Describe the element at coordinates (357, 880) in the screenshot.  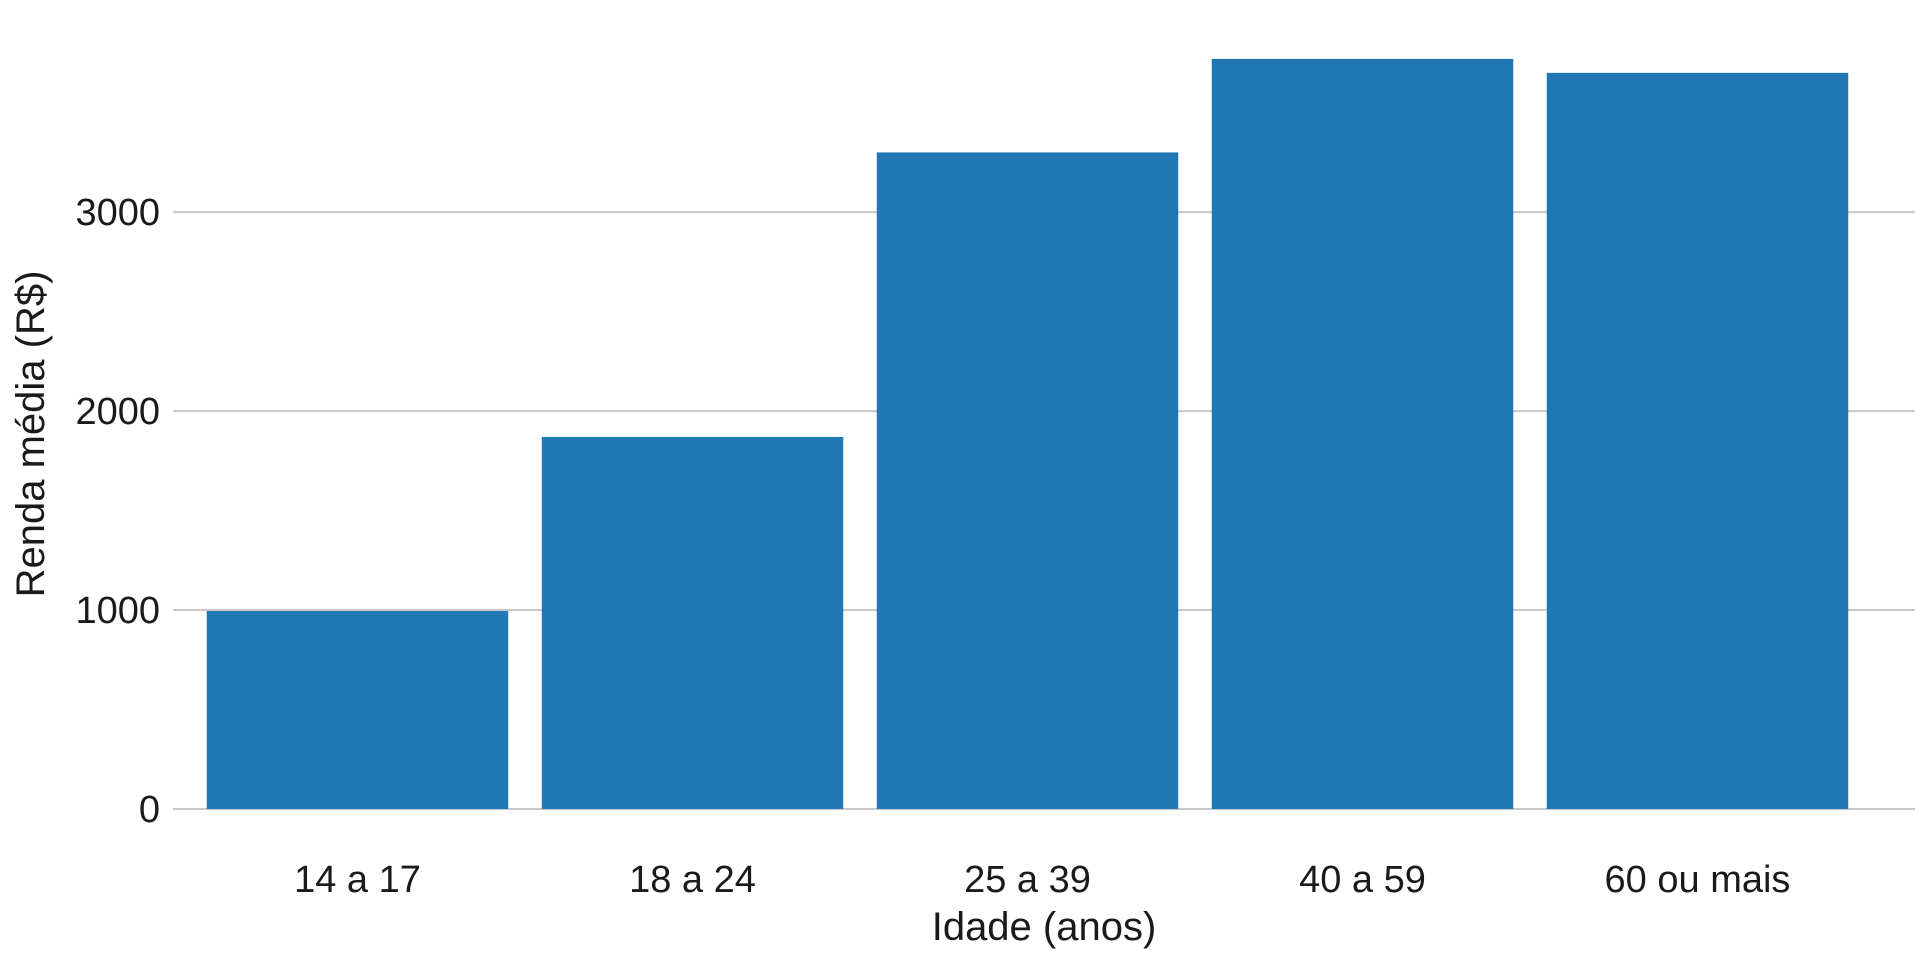
I see `x-tick-label: 14 a 17` at that location.